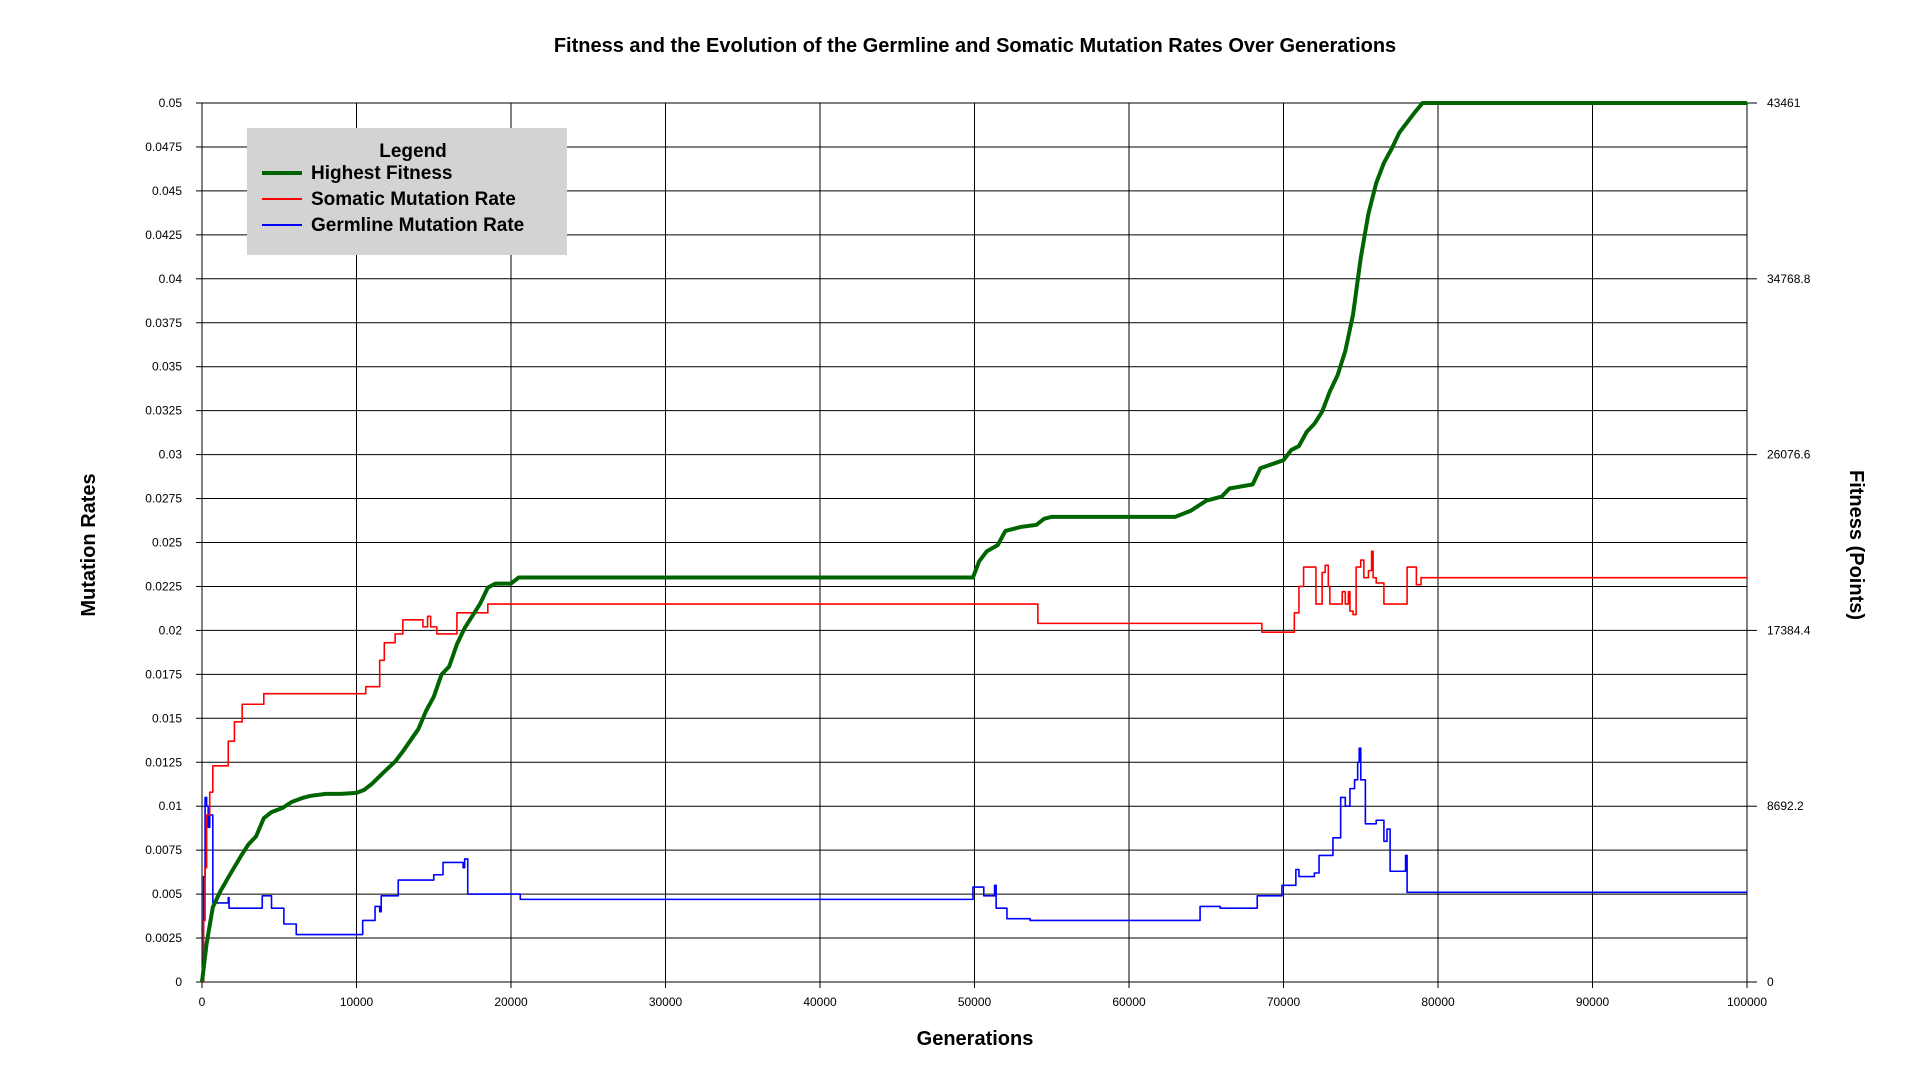  Describe the element at coordinates (167, 718) in the screenshot. I see `y-tick-label: 0.015` at that location.